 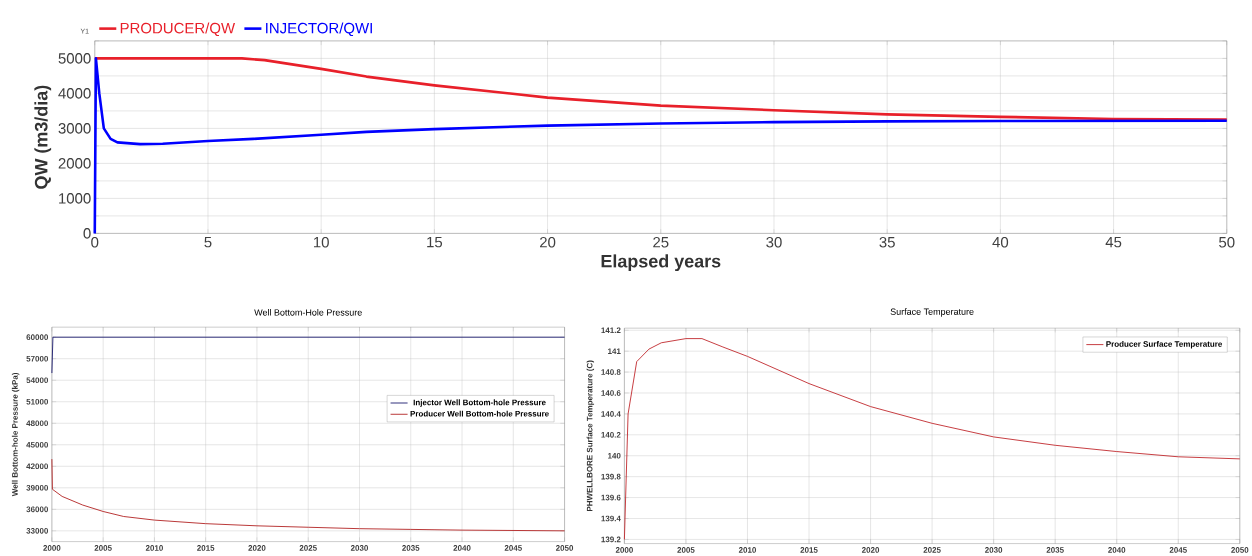 What do you see at coordinates (1113, 242) in the screenshot?
I see `x-tick-label: 45` at bounding box center [1113, 242].